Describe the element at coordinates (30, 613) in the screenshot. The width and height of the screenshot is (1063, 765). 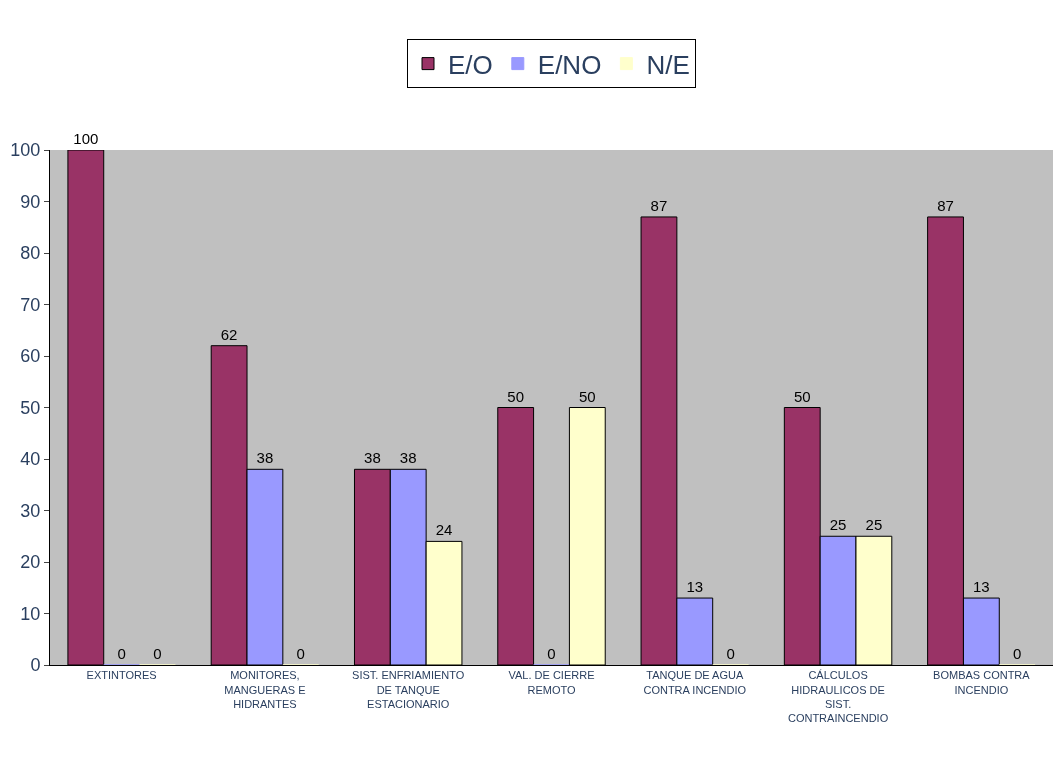
I see `y-tick-label: 10` at that location.